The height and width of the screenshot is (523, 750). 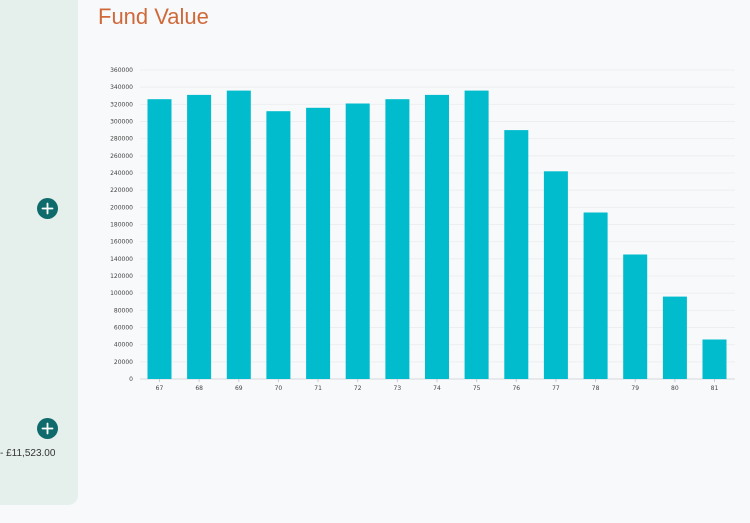 What do you see at coordinates (160, 388) in the screenshot?
I see `x-tick-label: 67` at bounding box center [160, 388].